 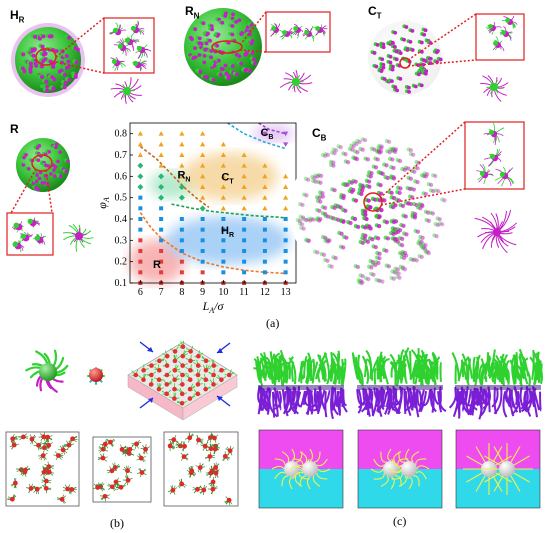 What do you see at coordinates (301, 469) in the screenshot?
I see `schematic-frame` at bounding box center [301, 469].